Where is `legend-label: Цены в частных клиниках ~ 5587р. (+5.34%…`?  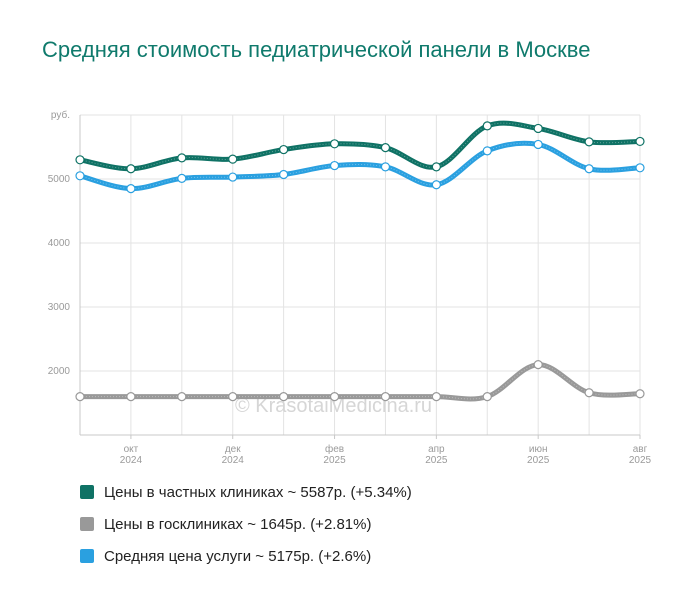
legend-label: Цены в частных клиниках ~ 5587р. (+5.34%… is located at coordinates (258, 492).